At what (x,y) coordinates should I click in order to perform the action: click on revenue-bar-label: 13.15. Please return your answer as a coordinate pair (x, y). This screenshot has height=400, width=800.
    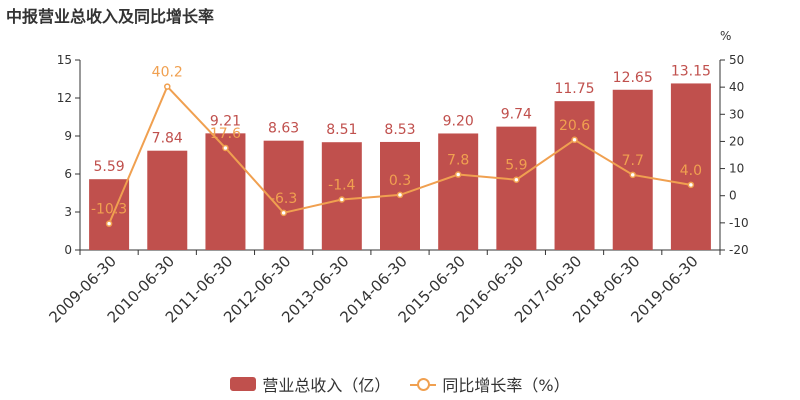
    Looking at the image, I should click on (691, 71).